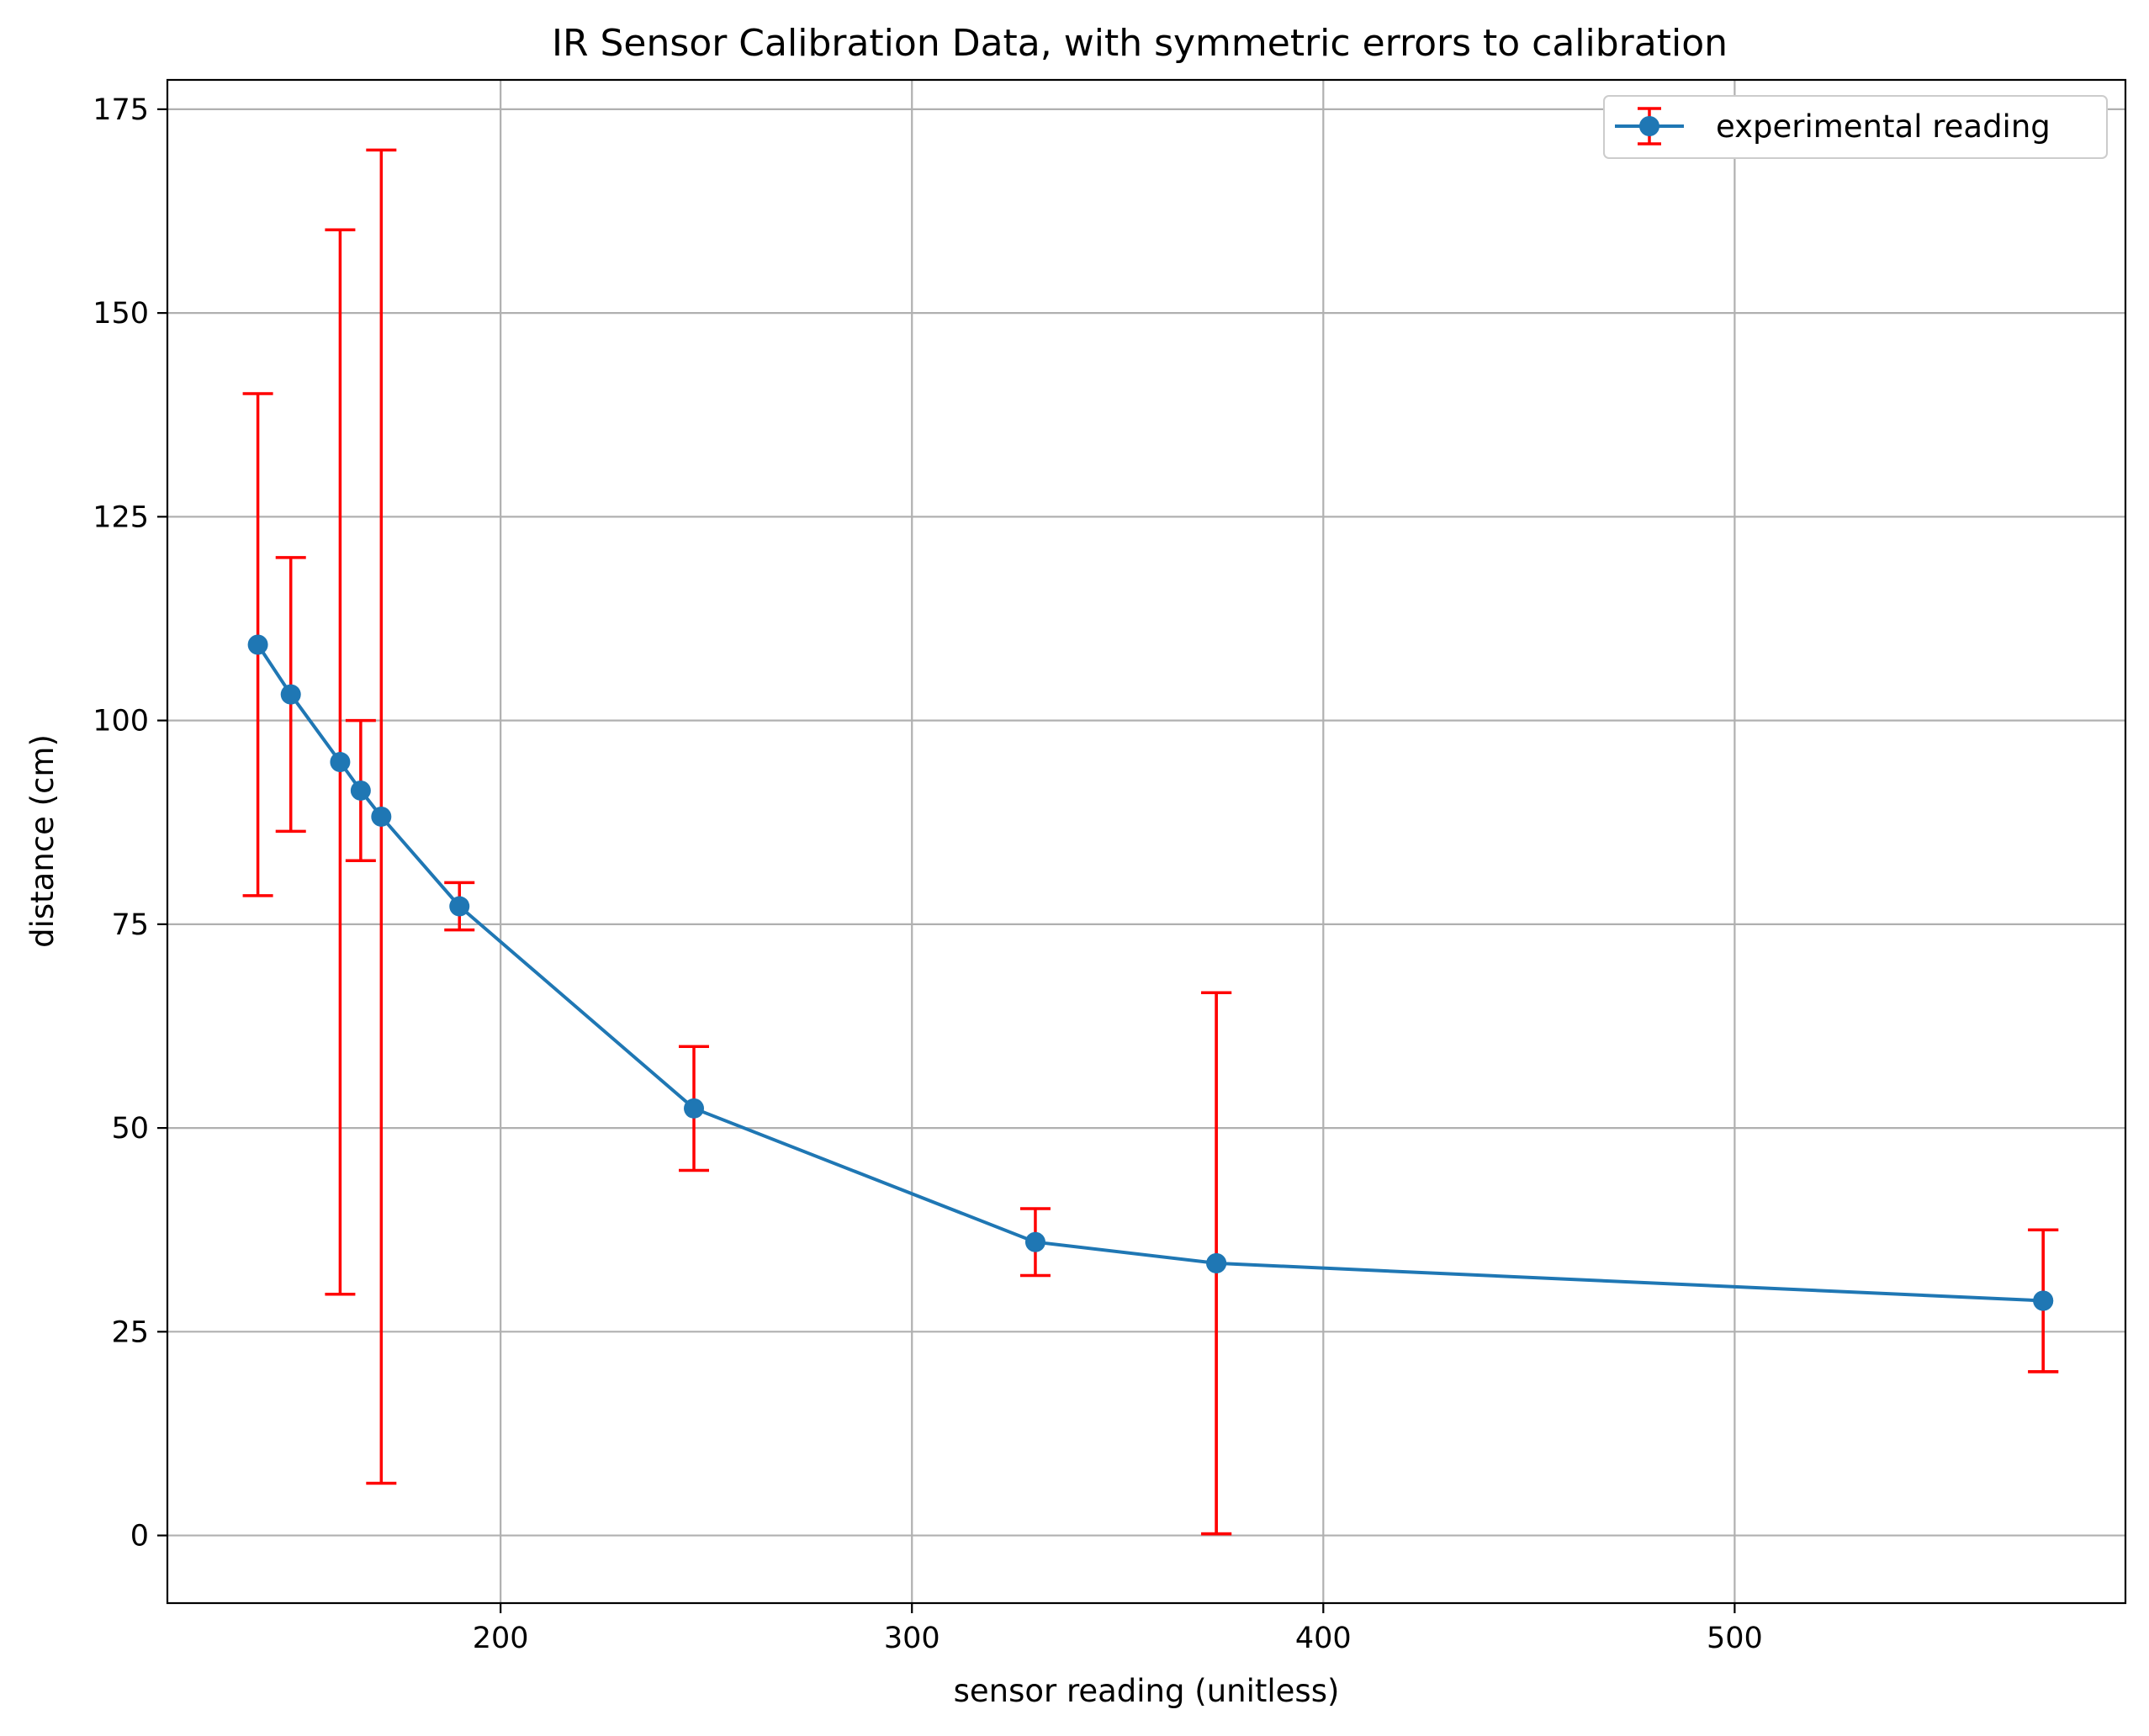 Image resolution: width=2149 pixels, height=1736 pixels. I want to click on y-tick-label: 125, so click(121, 517).